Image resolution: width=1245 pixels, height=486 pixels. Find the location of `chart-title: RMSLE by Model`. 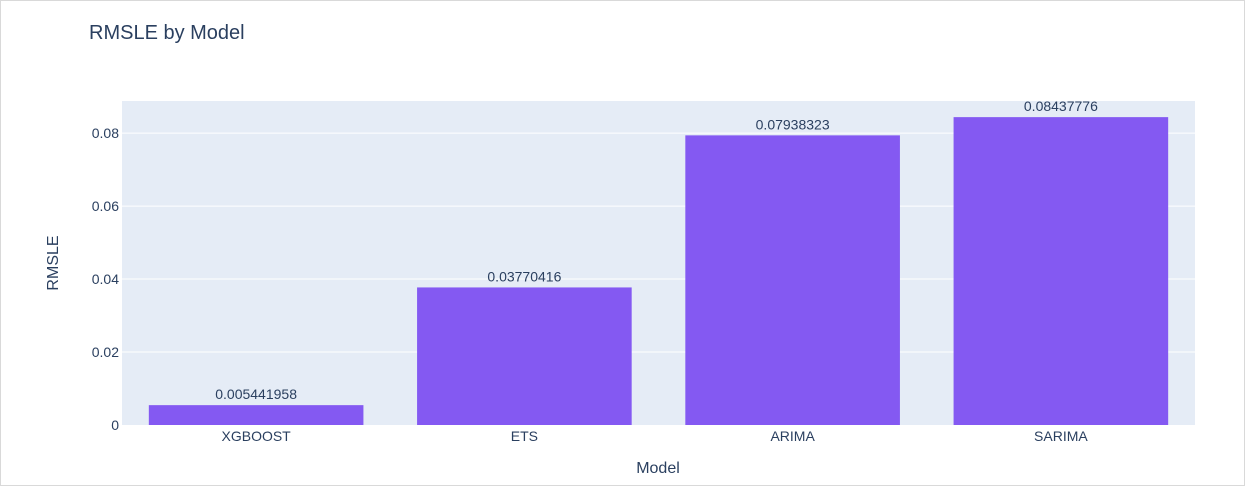

chart-title: RMSLE by Model is located at coordinates (167, 33).